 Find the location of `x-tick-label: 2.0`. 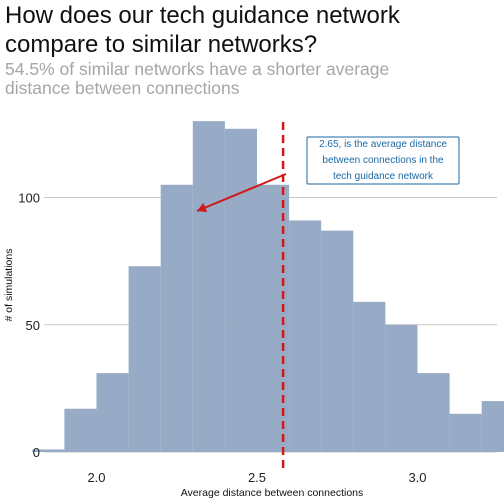

x-tick-label: 2.0 is located at coordinates (96, 477).